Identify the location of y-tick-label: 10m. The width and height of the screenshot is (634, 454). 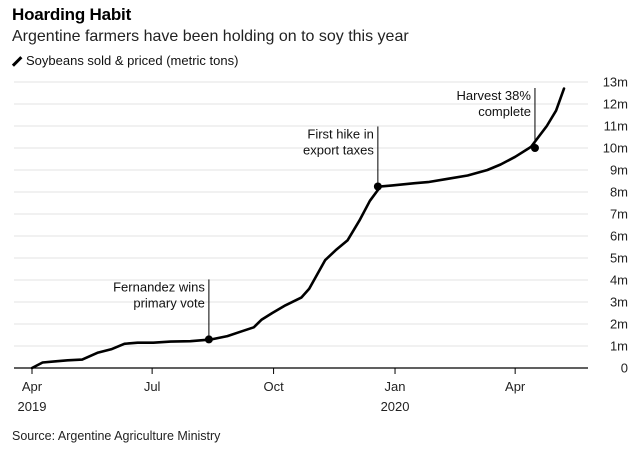
(615, 148).